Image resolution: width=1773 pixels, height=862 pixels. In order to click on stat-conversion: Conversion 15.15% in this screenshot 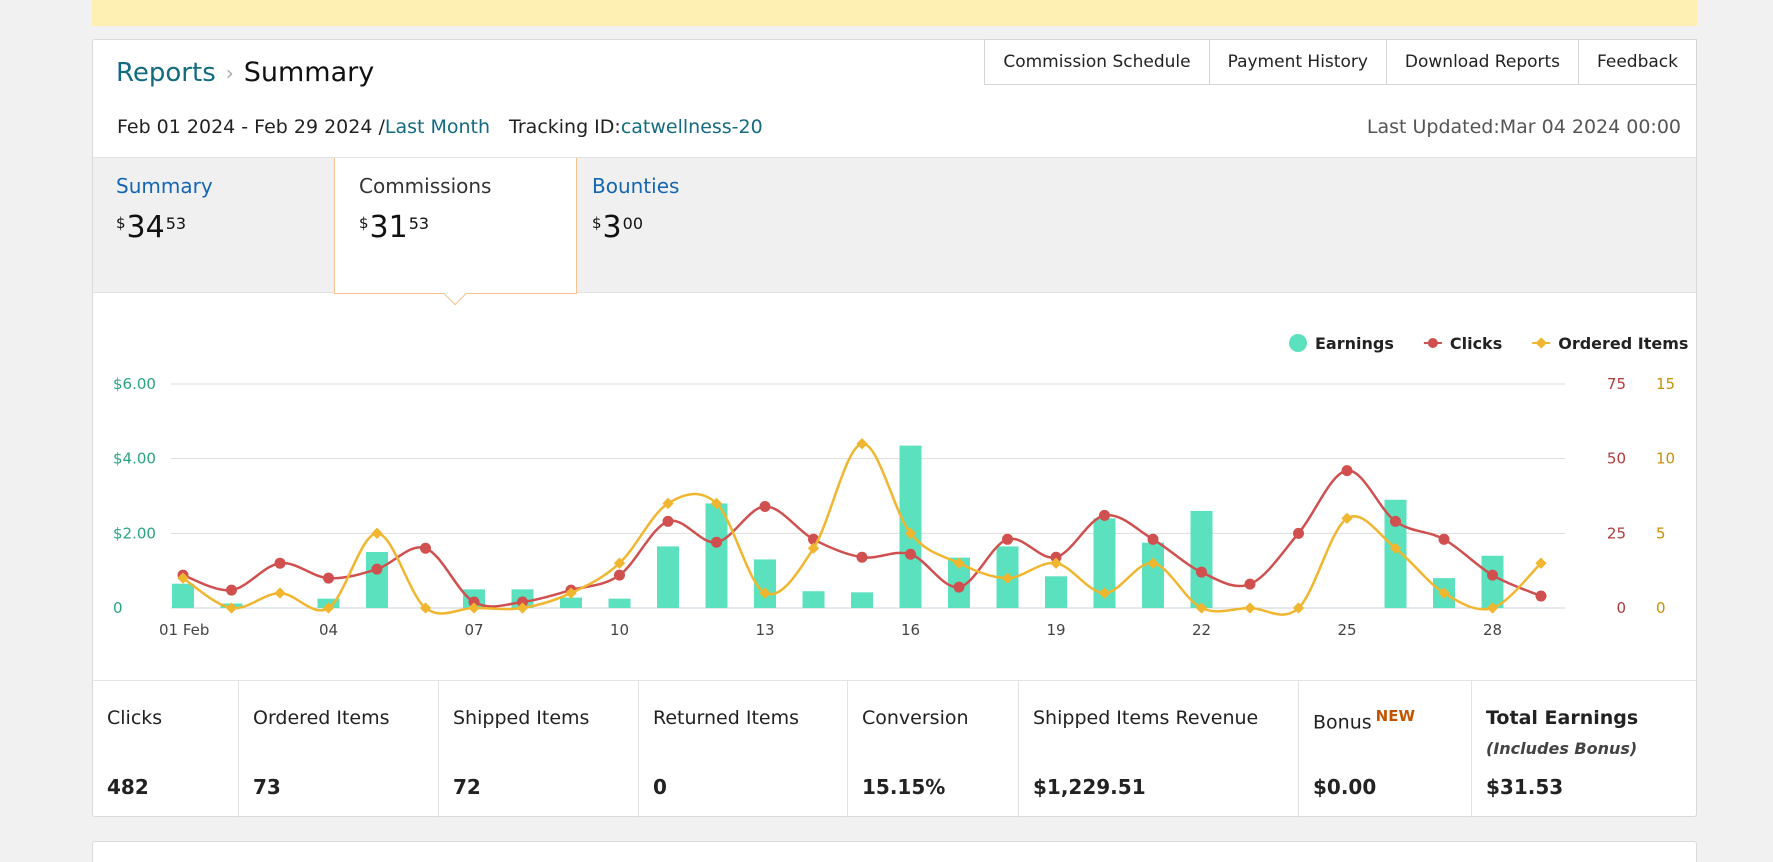, I will do `click(933, 749)`.